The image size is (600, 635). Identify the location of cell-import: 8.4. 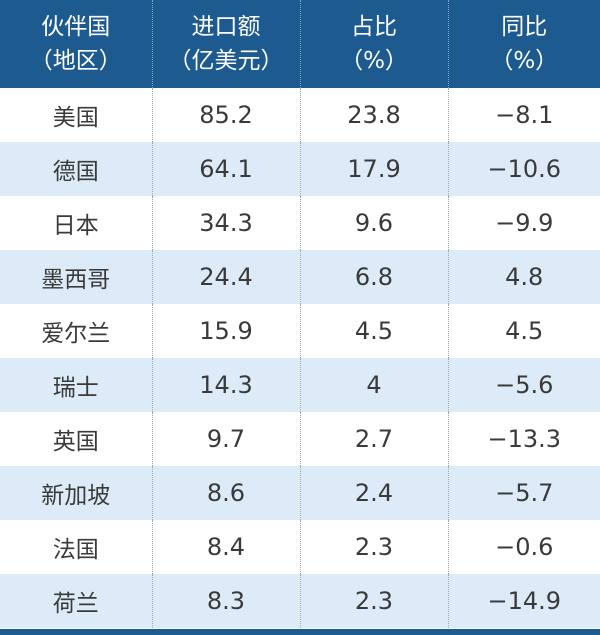
(226, 547).